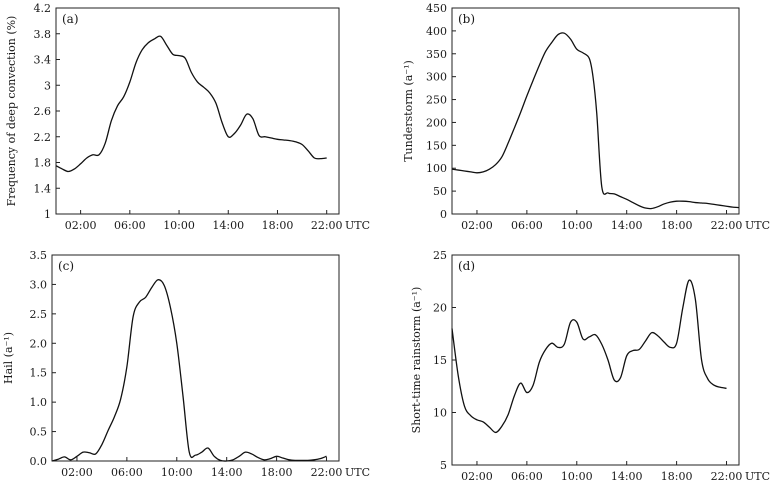  What do you see at coordinates (43, 34) in the screenshot?
I see `y-tick-label: 3.8` at bounding box center [43, 34].